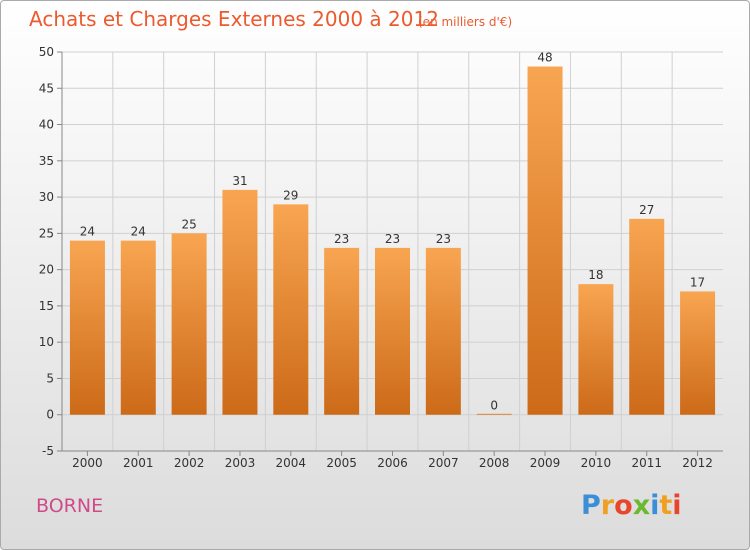 This screenshot has height=550, width=750. I want to click on x-tick-label: 2008, so click(494, 463).